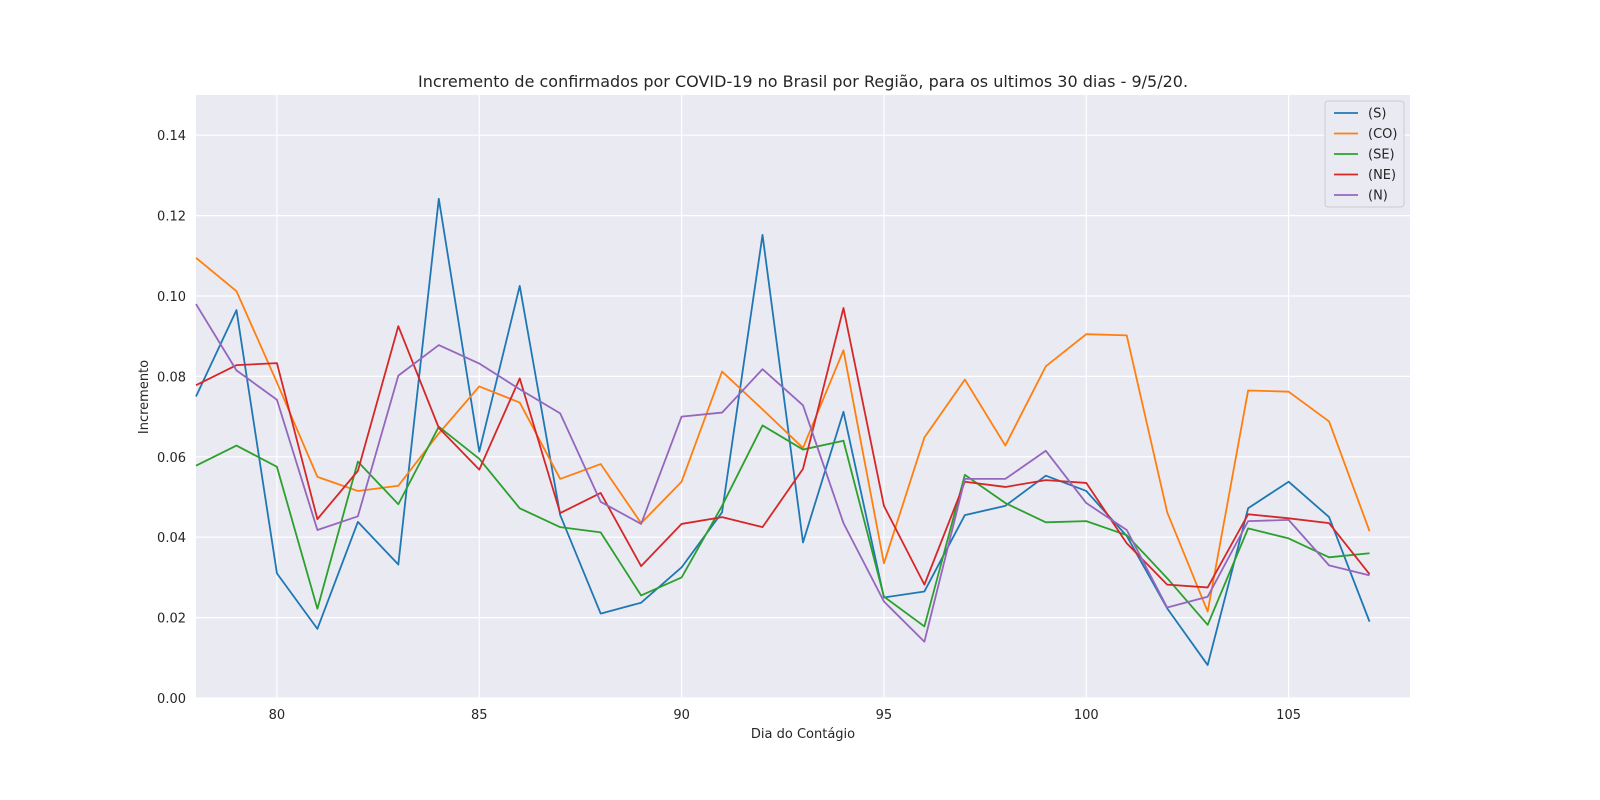 The height and width of the screenshot is (800, 1600). Describe the element at coordinates (171, 458) in the screenshot. I see `y-tick-label: 0.06` at that location.